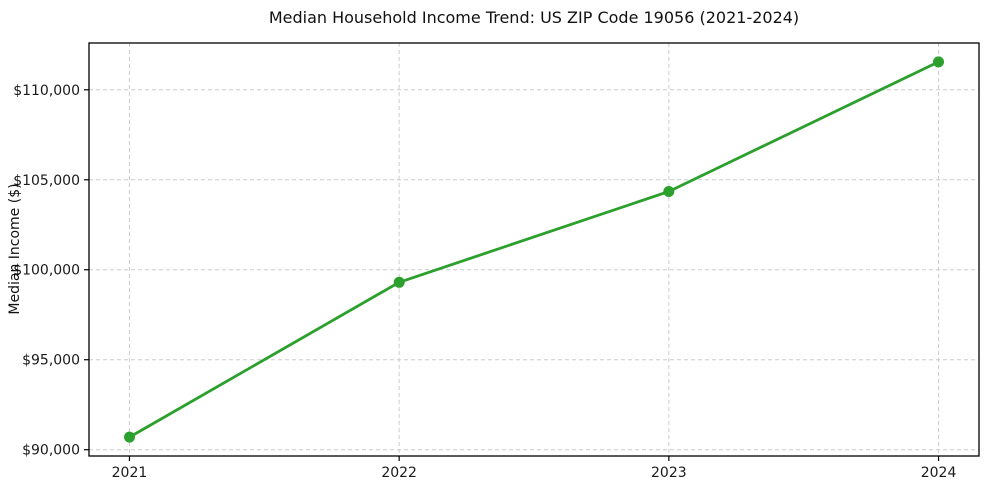 Image resolution: width=989 pixels, height=490 pixels. I want to click on data-point-2021, so click(129, 437).